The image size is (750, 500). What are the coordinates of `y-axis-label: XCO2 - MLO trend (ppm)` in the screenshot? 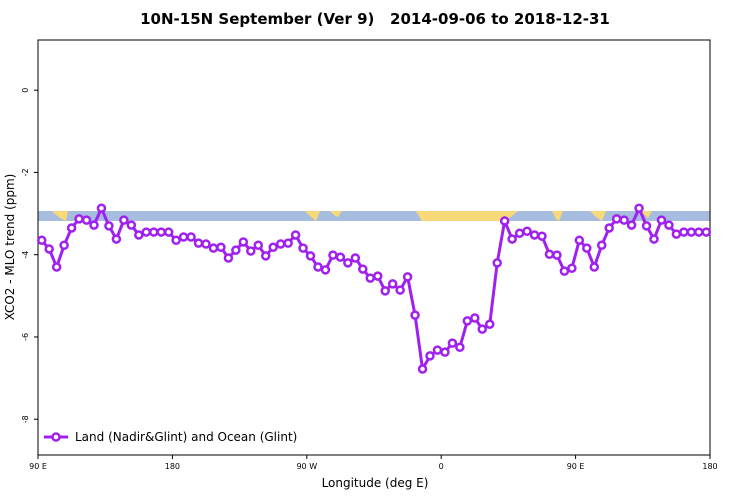 It's located at (10, 247).